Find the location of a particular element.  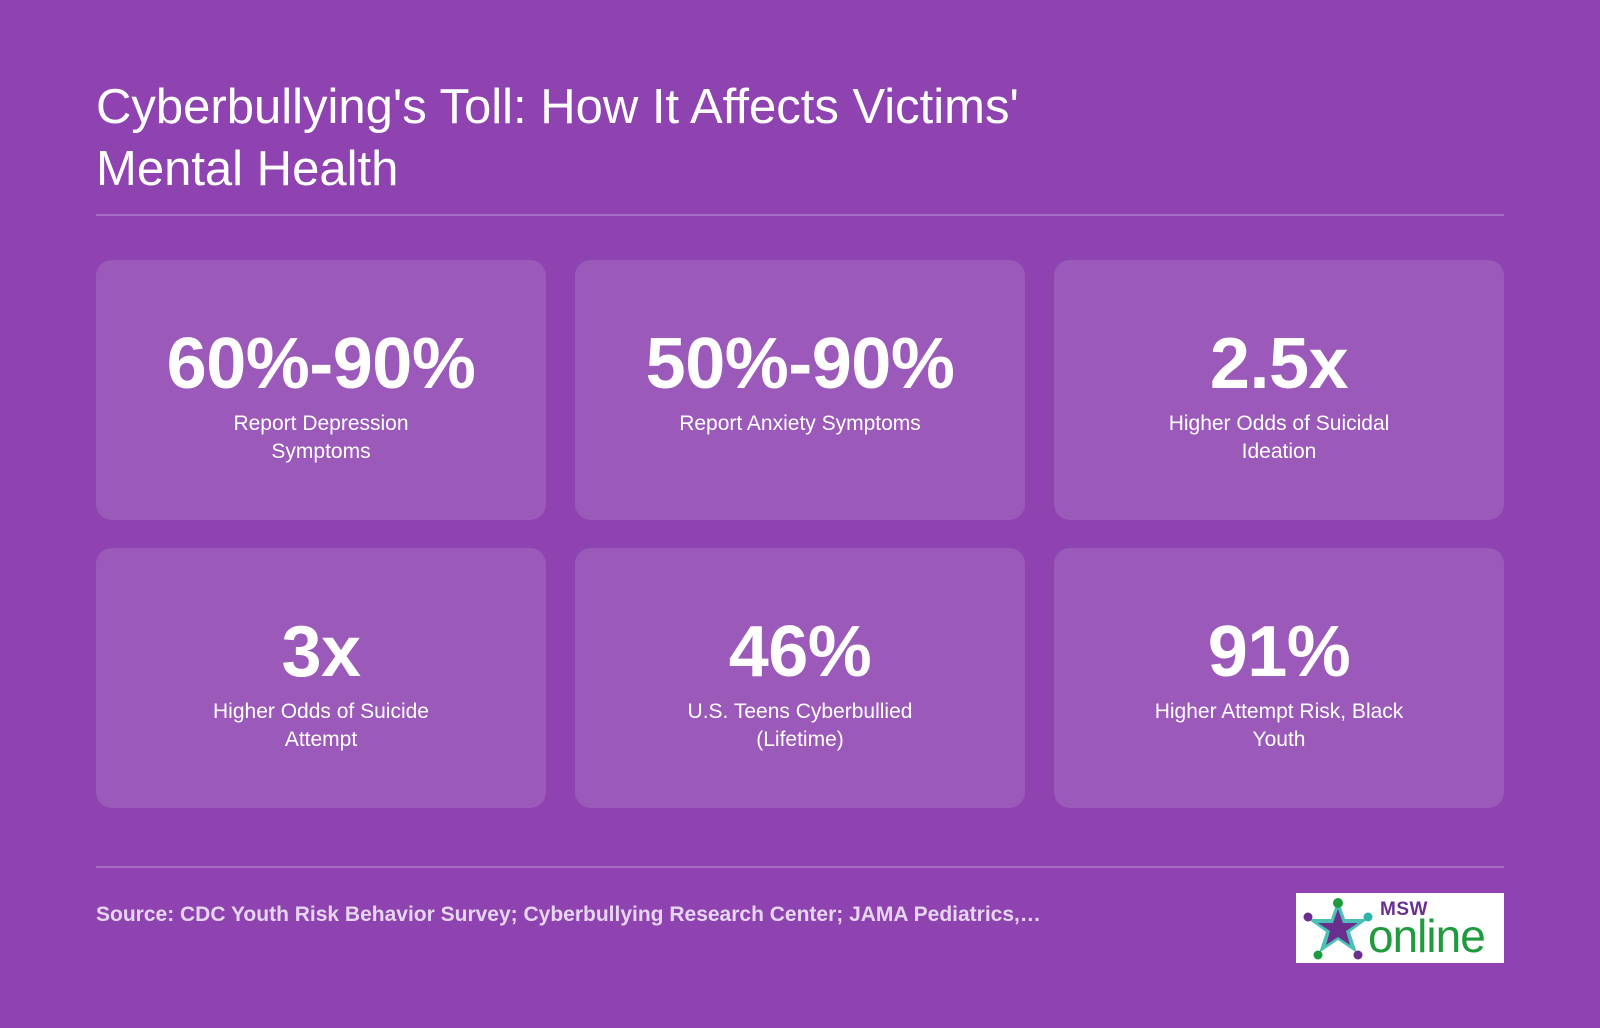

stat-card-teens-cyberbullied: 46% U.S. Teens Cyberbullied (Lifetime) is located at coordinates (800, 678).